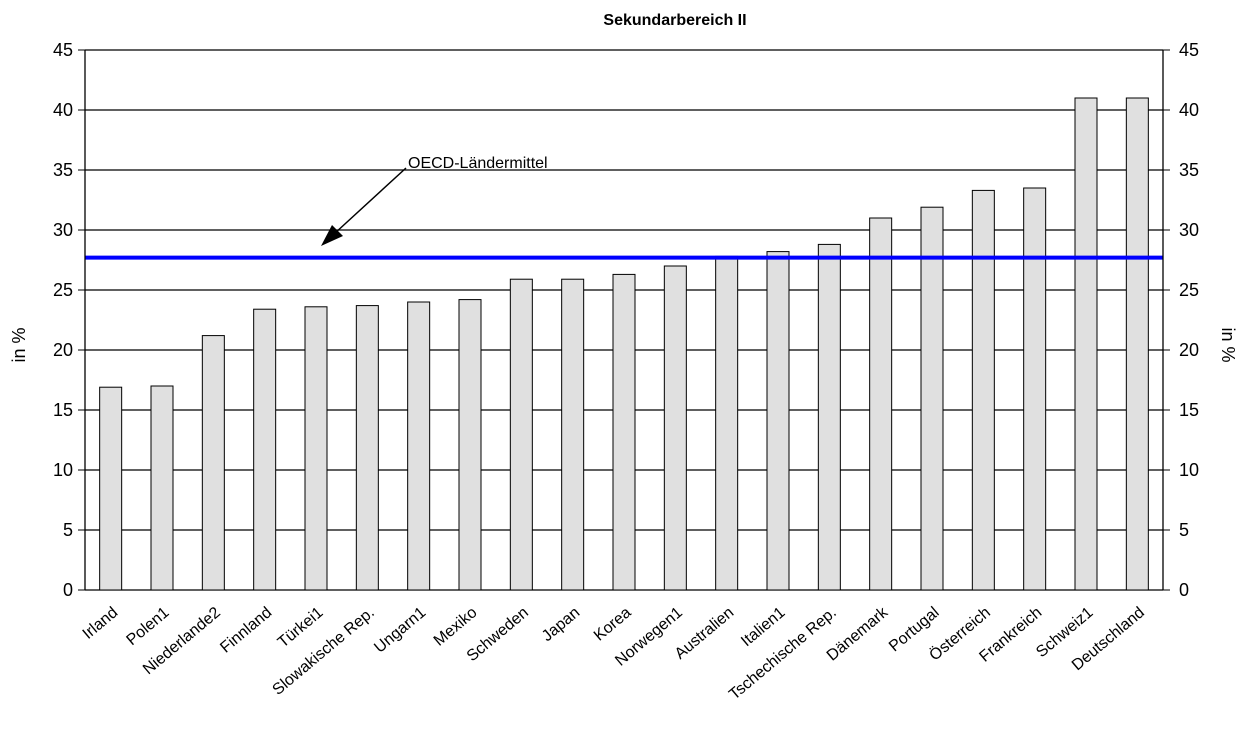 The height and width of the screenshot is (747, 1248). What do you see at coordinates (370, 201) in the screenshot?
I see `annotation-arrow-shaft` at bounding box center [370, 201].